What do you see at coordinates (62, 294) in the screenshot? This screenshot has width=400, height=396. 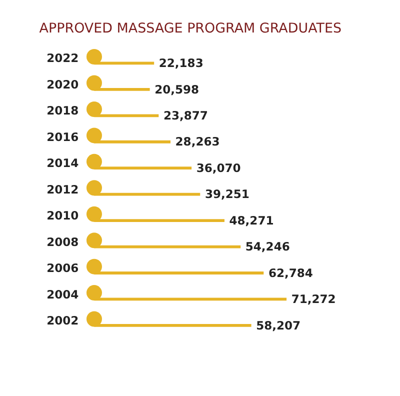 I see `y-tick-label: 2004` at bounding box center [62, 294].